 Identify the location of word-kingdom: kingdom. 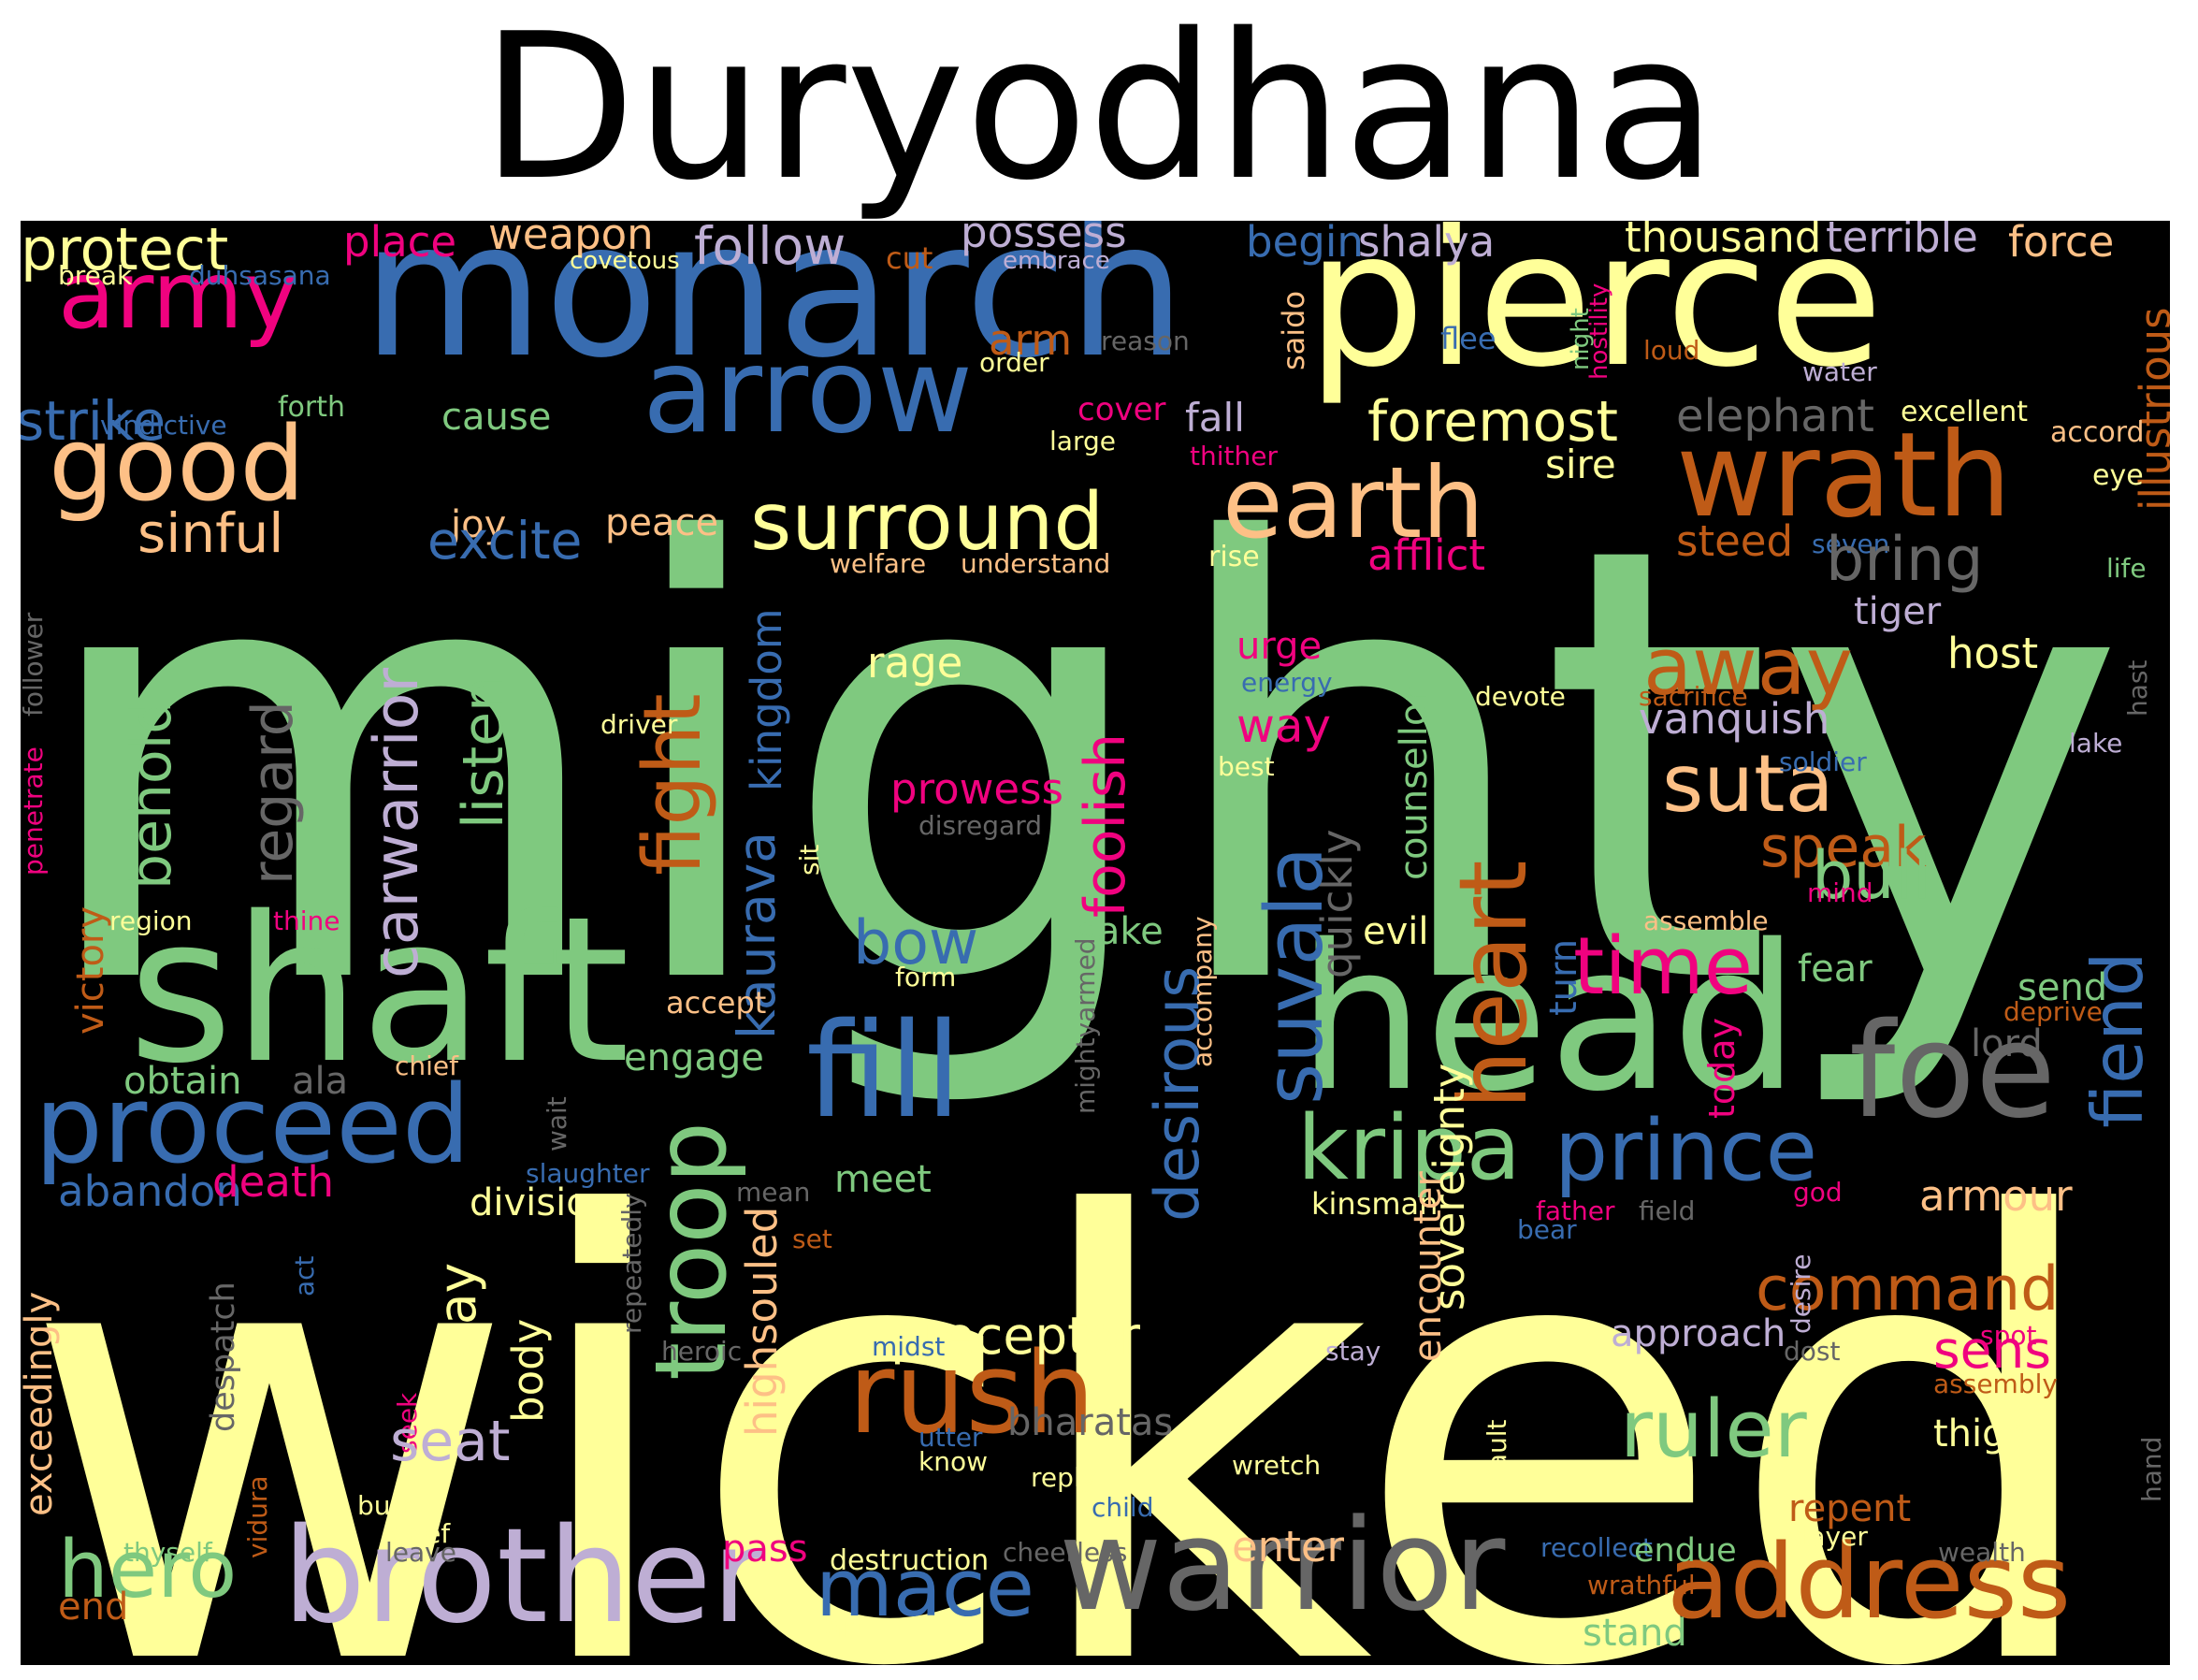
(766, 699).